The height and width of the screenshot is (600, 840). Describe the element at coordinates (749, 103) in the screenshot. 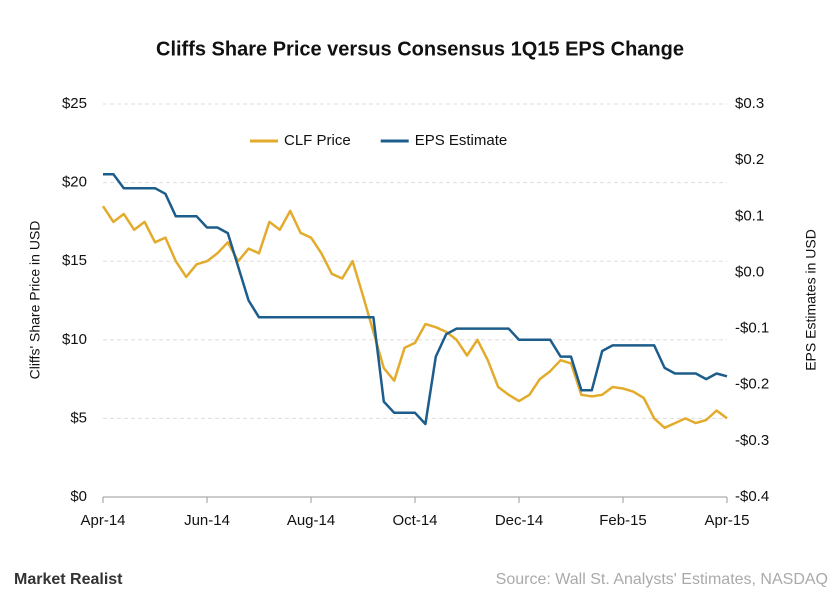

I see `y2-tick-label: $0.3` at that location.